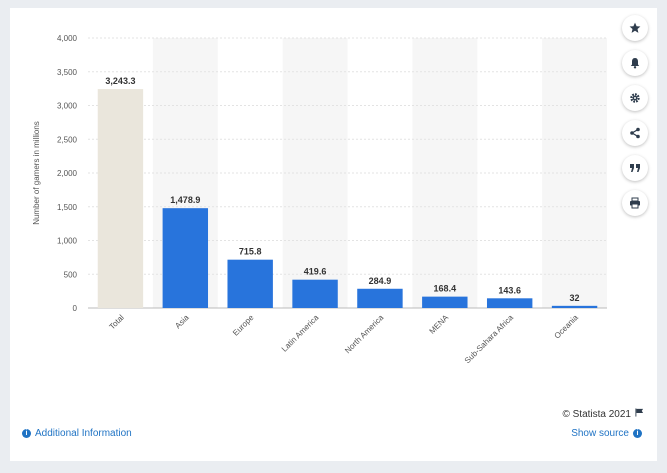 The width and height of the screenshot is (667, 473). What do you see at coordinates (185, 258) in the screenshot?
I see `bar-asia` at bounding box center [185, 258].